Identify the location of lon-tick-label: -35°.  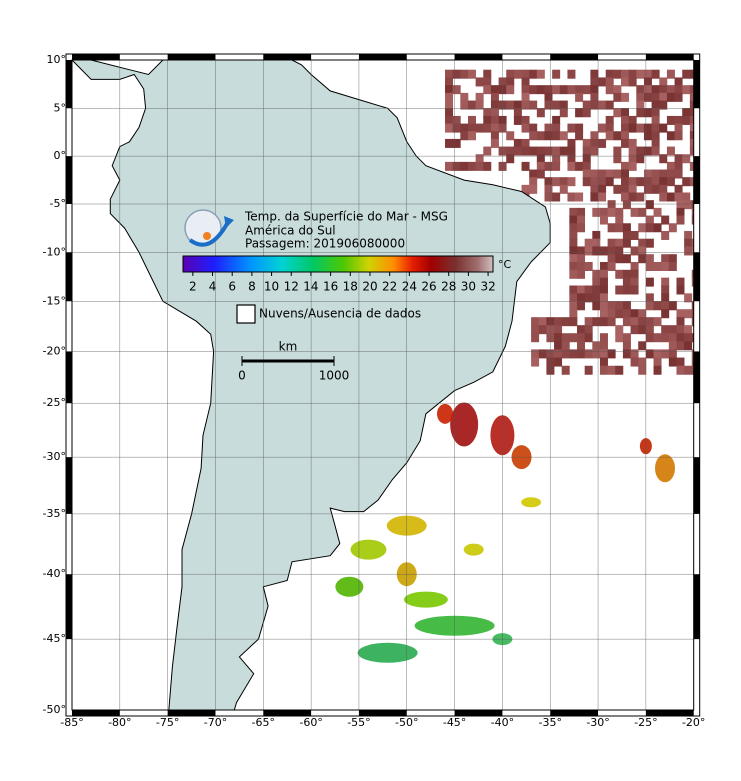
(549, 722).